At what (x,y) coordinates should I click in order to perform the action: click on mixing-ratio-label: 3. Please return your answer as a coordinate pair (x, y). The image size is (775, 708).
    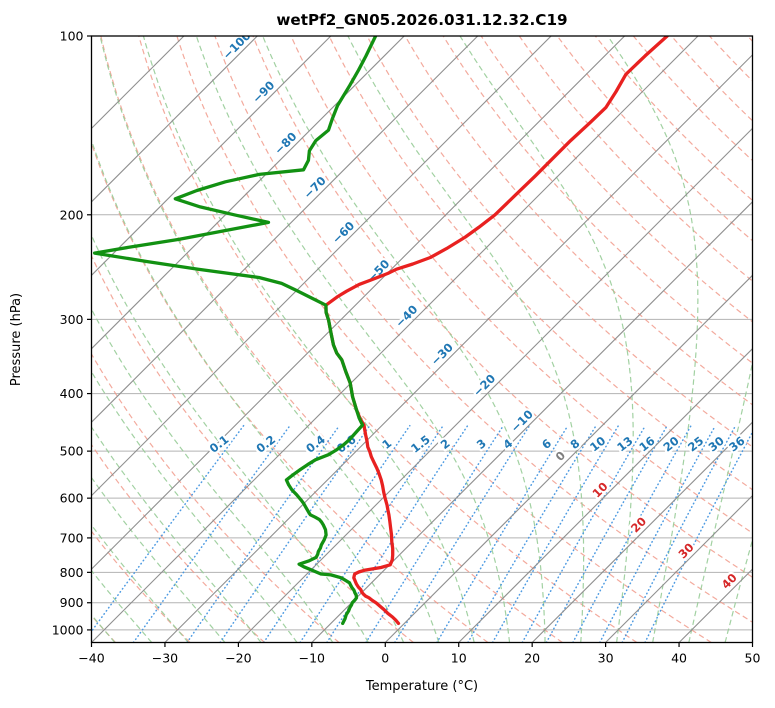
    Looking at the image, I should click on (481, 444).